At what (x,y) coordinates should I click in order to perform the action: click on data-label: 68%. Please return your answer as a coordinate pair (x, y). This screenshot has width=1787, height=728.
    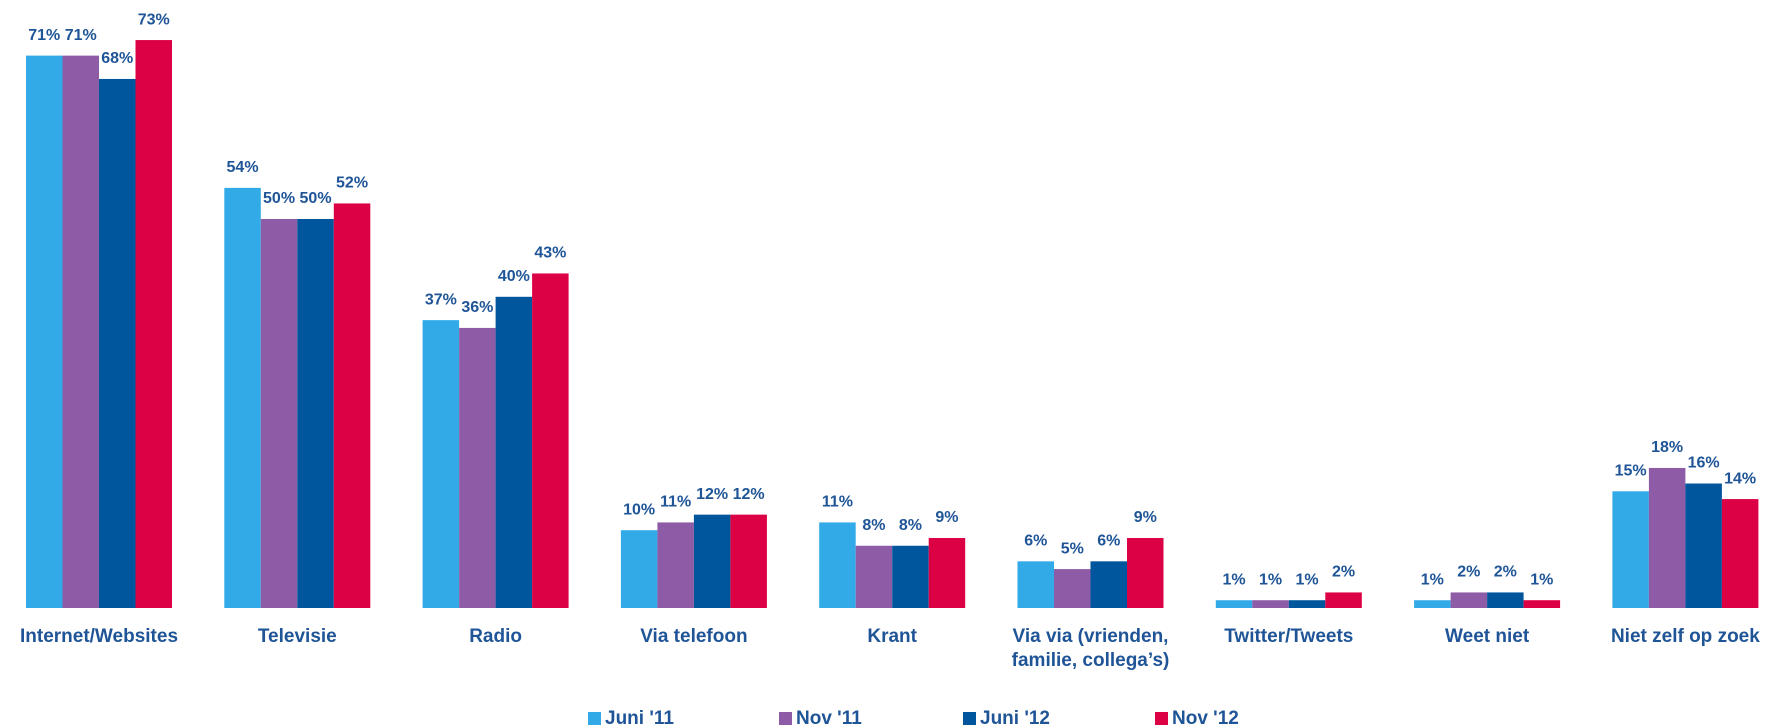
    Looking at the image, I should click on (117, 58).